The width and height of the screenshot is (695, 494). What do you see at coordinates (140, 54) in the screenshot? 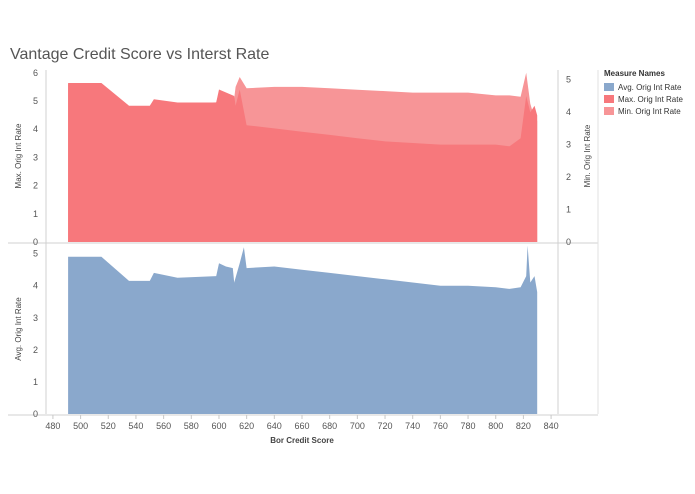
I see `chart-title: Vantage Credit Score vs Interst Rate` at bounding box center [140, 54].